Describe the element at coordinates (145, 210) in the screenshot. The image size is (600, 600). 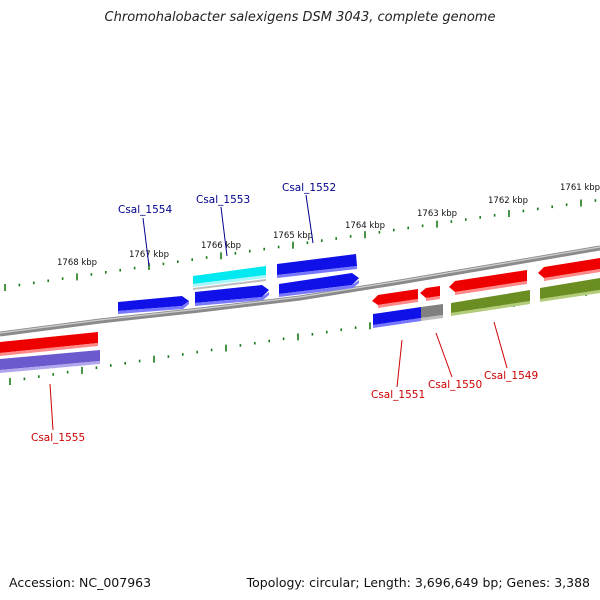
I see `label-csal-1554: Csal_1554` at that location.